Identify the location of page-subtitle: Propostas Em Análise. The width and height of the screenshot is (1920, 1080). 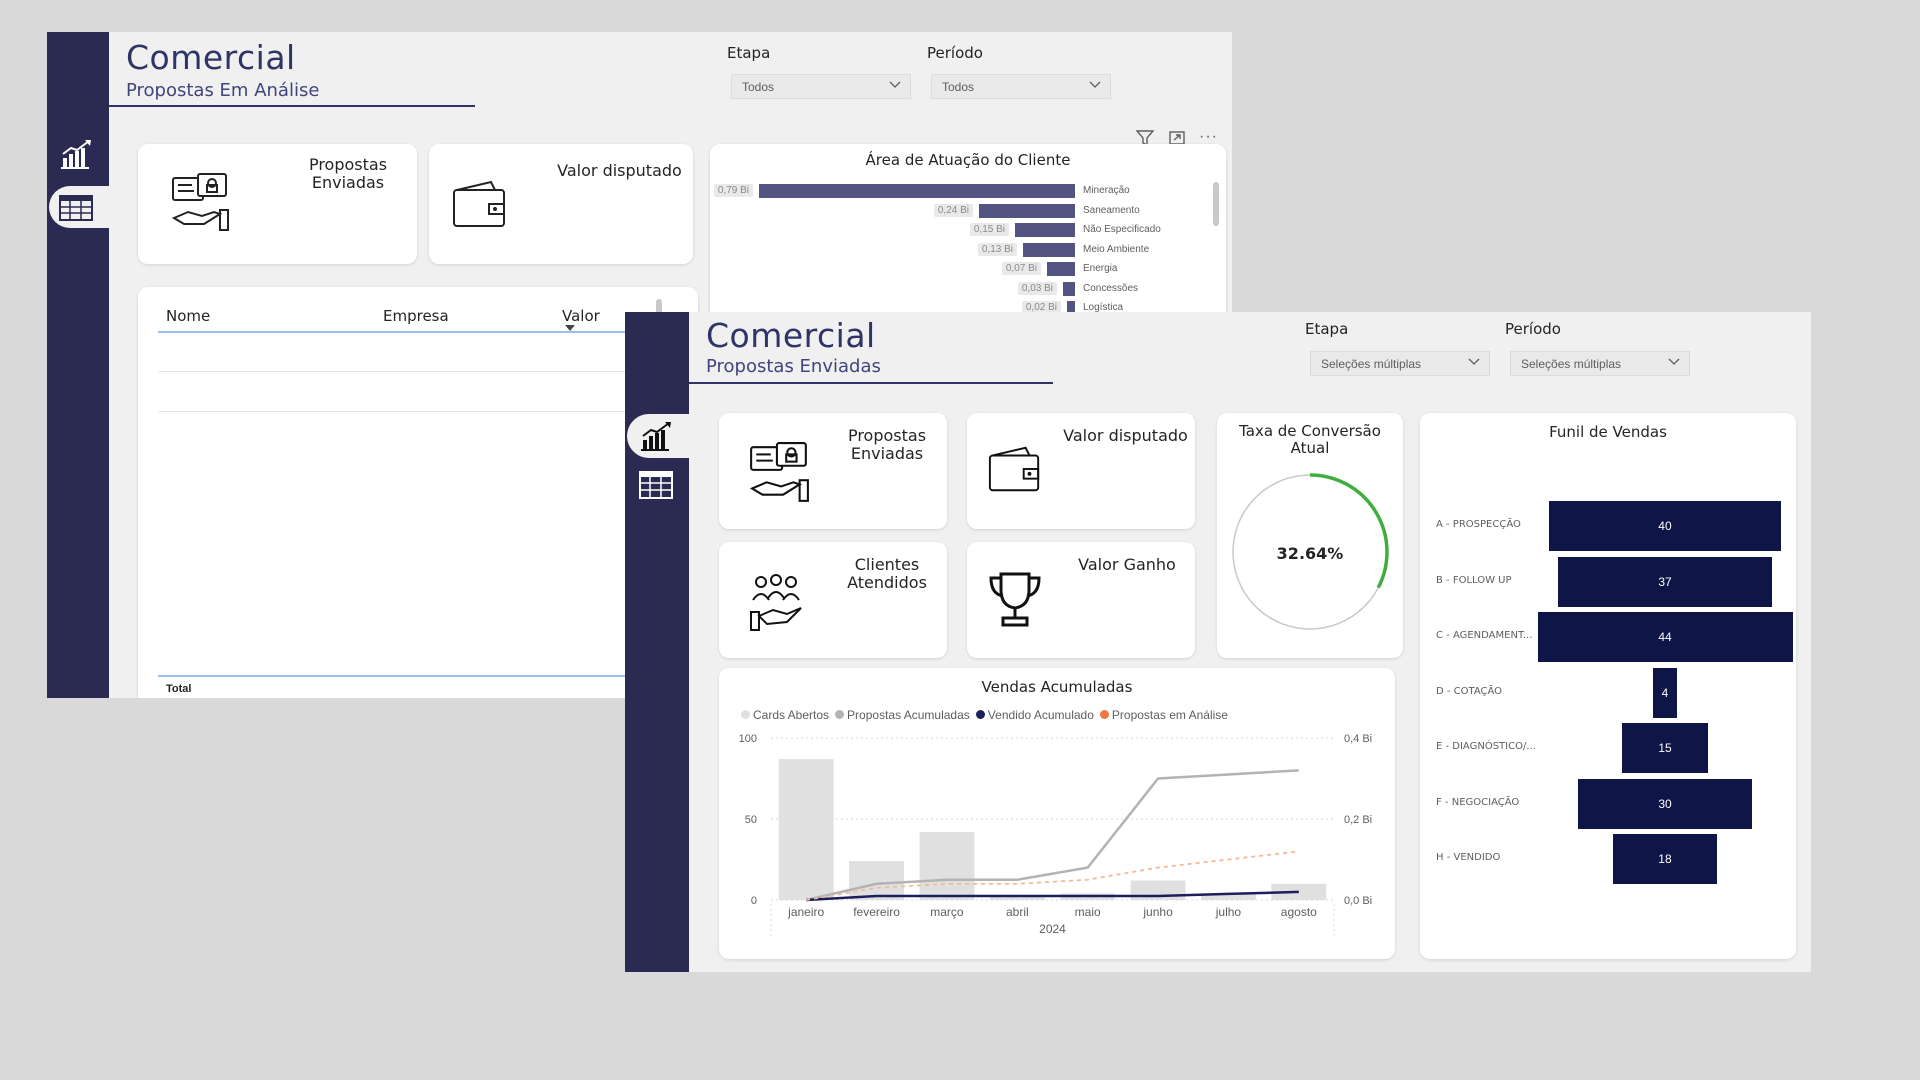
(223, 90).